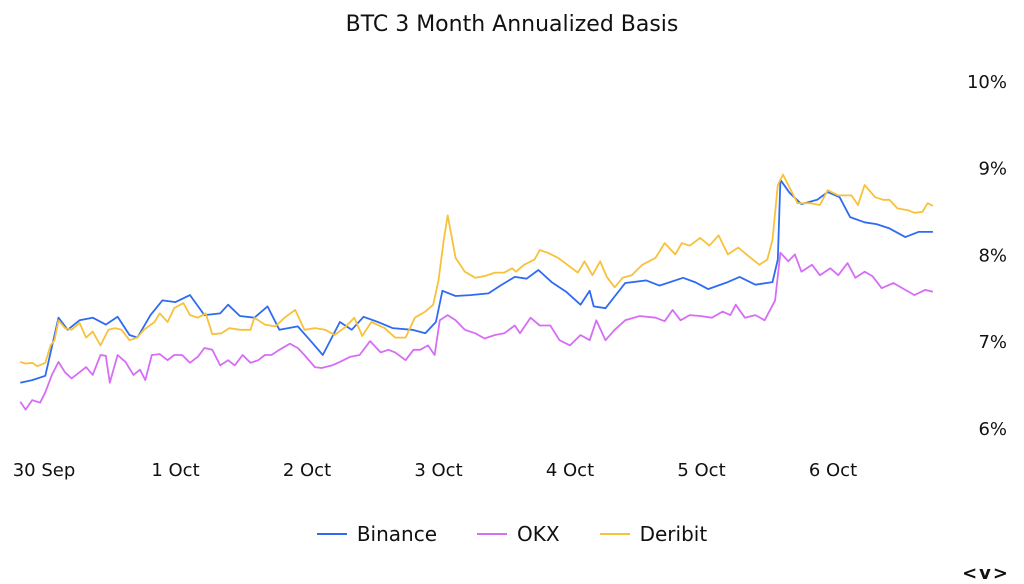  I want to click on y-tick-label: 7%, so click(992, 342).